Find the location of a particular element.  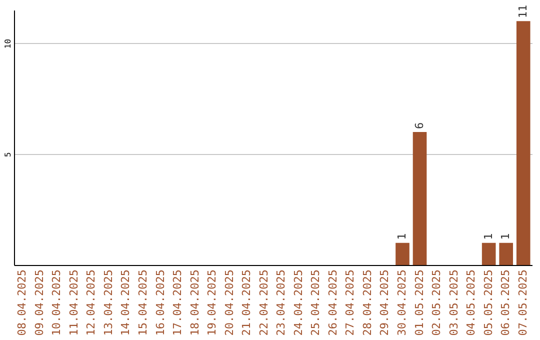

data-label: 6 is located at coordinates (419, 125).